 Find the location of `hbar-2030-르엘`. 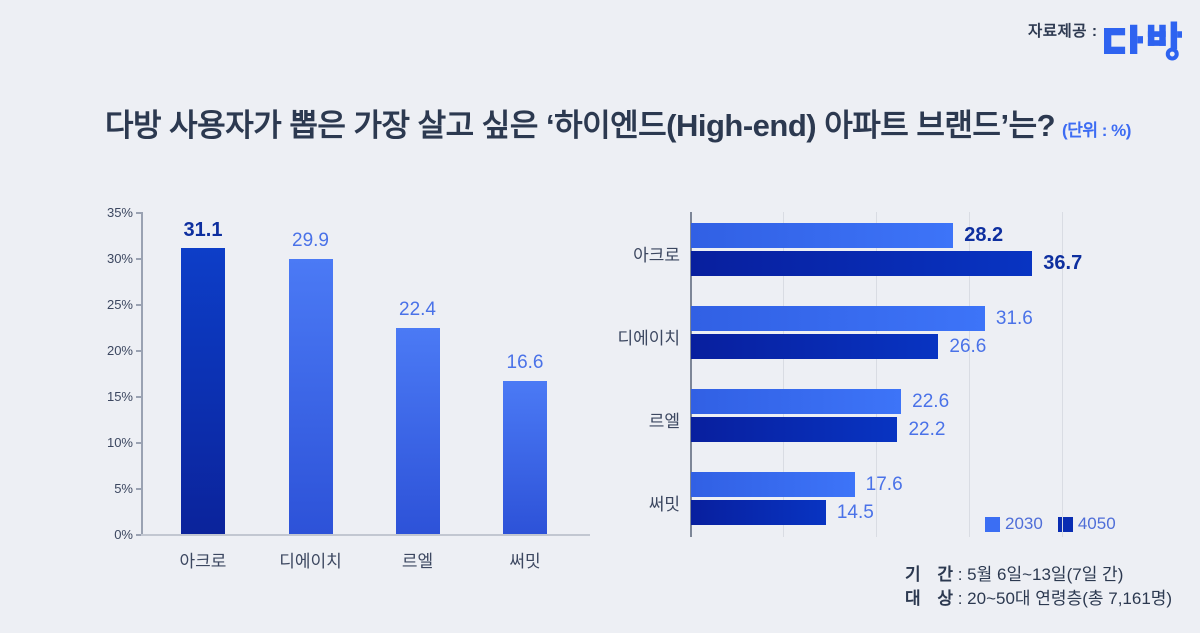

hbar-2030-르엘 is located at coordinates (796, 401).